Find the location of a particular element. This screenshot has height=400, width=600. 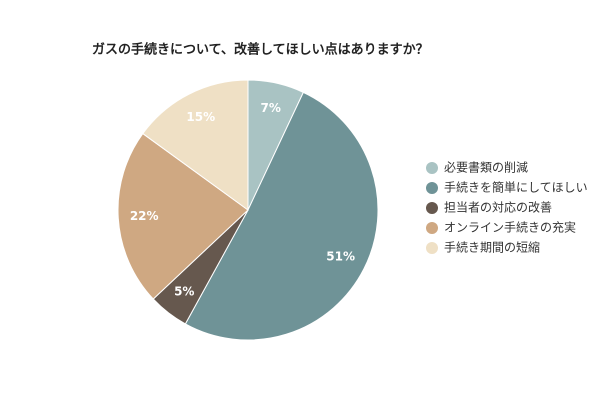

legend-label: オンライン手続きの充実 is located at coordinates (510, 227).